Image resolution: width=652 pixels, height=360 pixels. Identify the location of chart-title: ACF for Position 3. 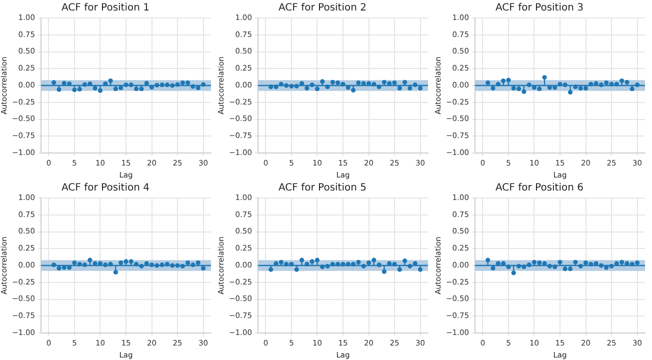
(540, 8).